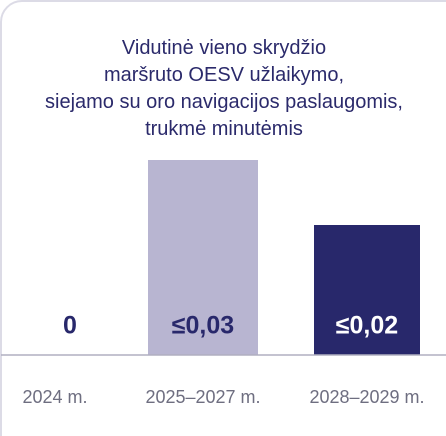 The height and width of the screenshot is (436, 446). Describe the element at coordinates (224, 129) in the screenshot. I see `chart-title: trukmė minutėmis` at that location.